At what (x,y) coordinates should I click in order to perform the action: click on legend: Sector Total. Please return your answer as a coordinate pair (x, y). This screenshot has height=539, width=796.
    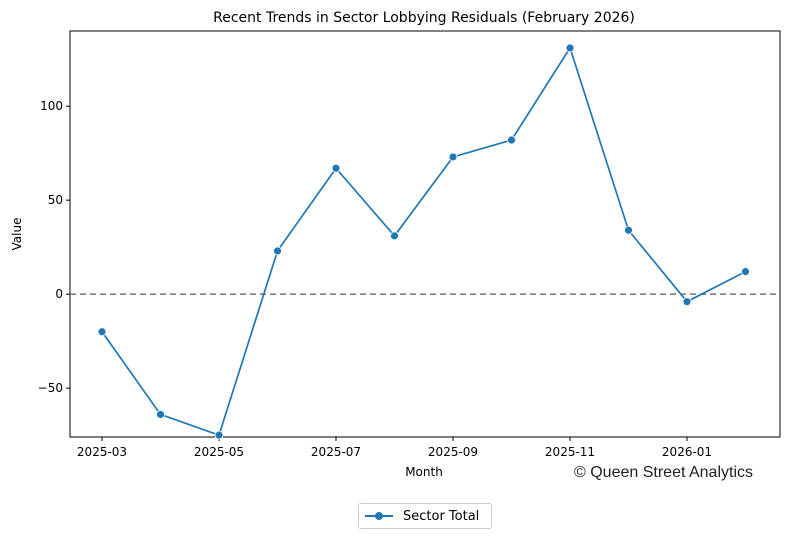
    Looking at the image, I should click on (425, 516).